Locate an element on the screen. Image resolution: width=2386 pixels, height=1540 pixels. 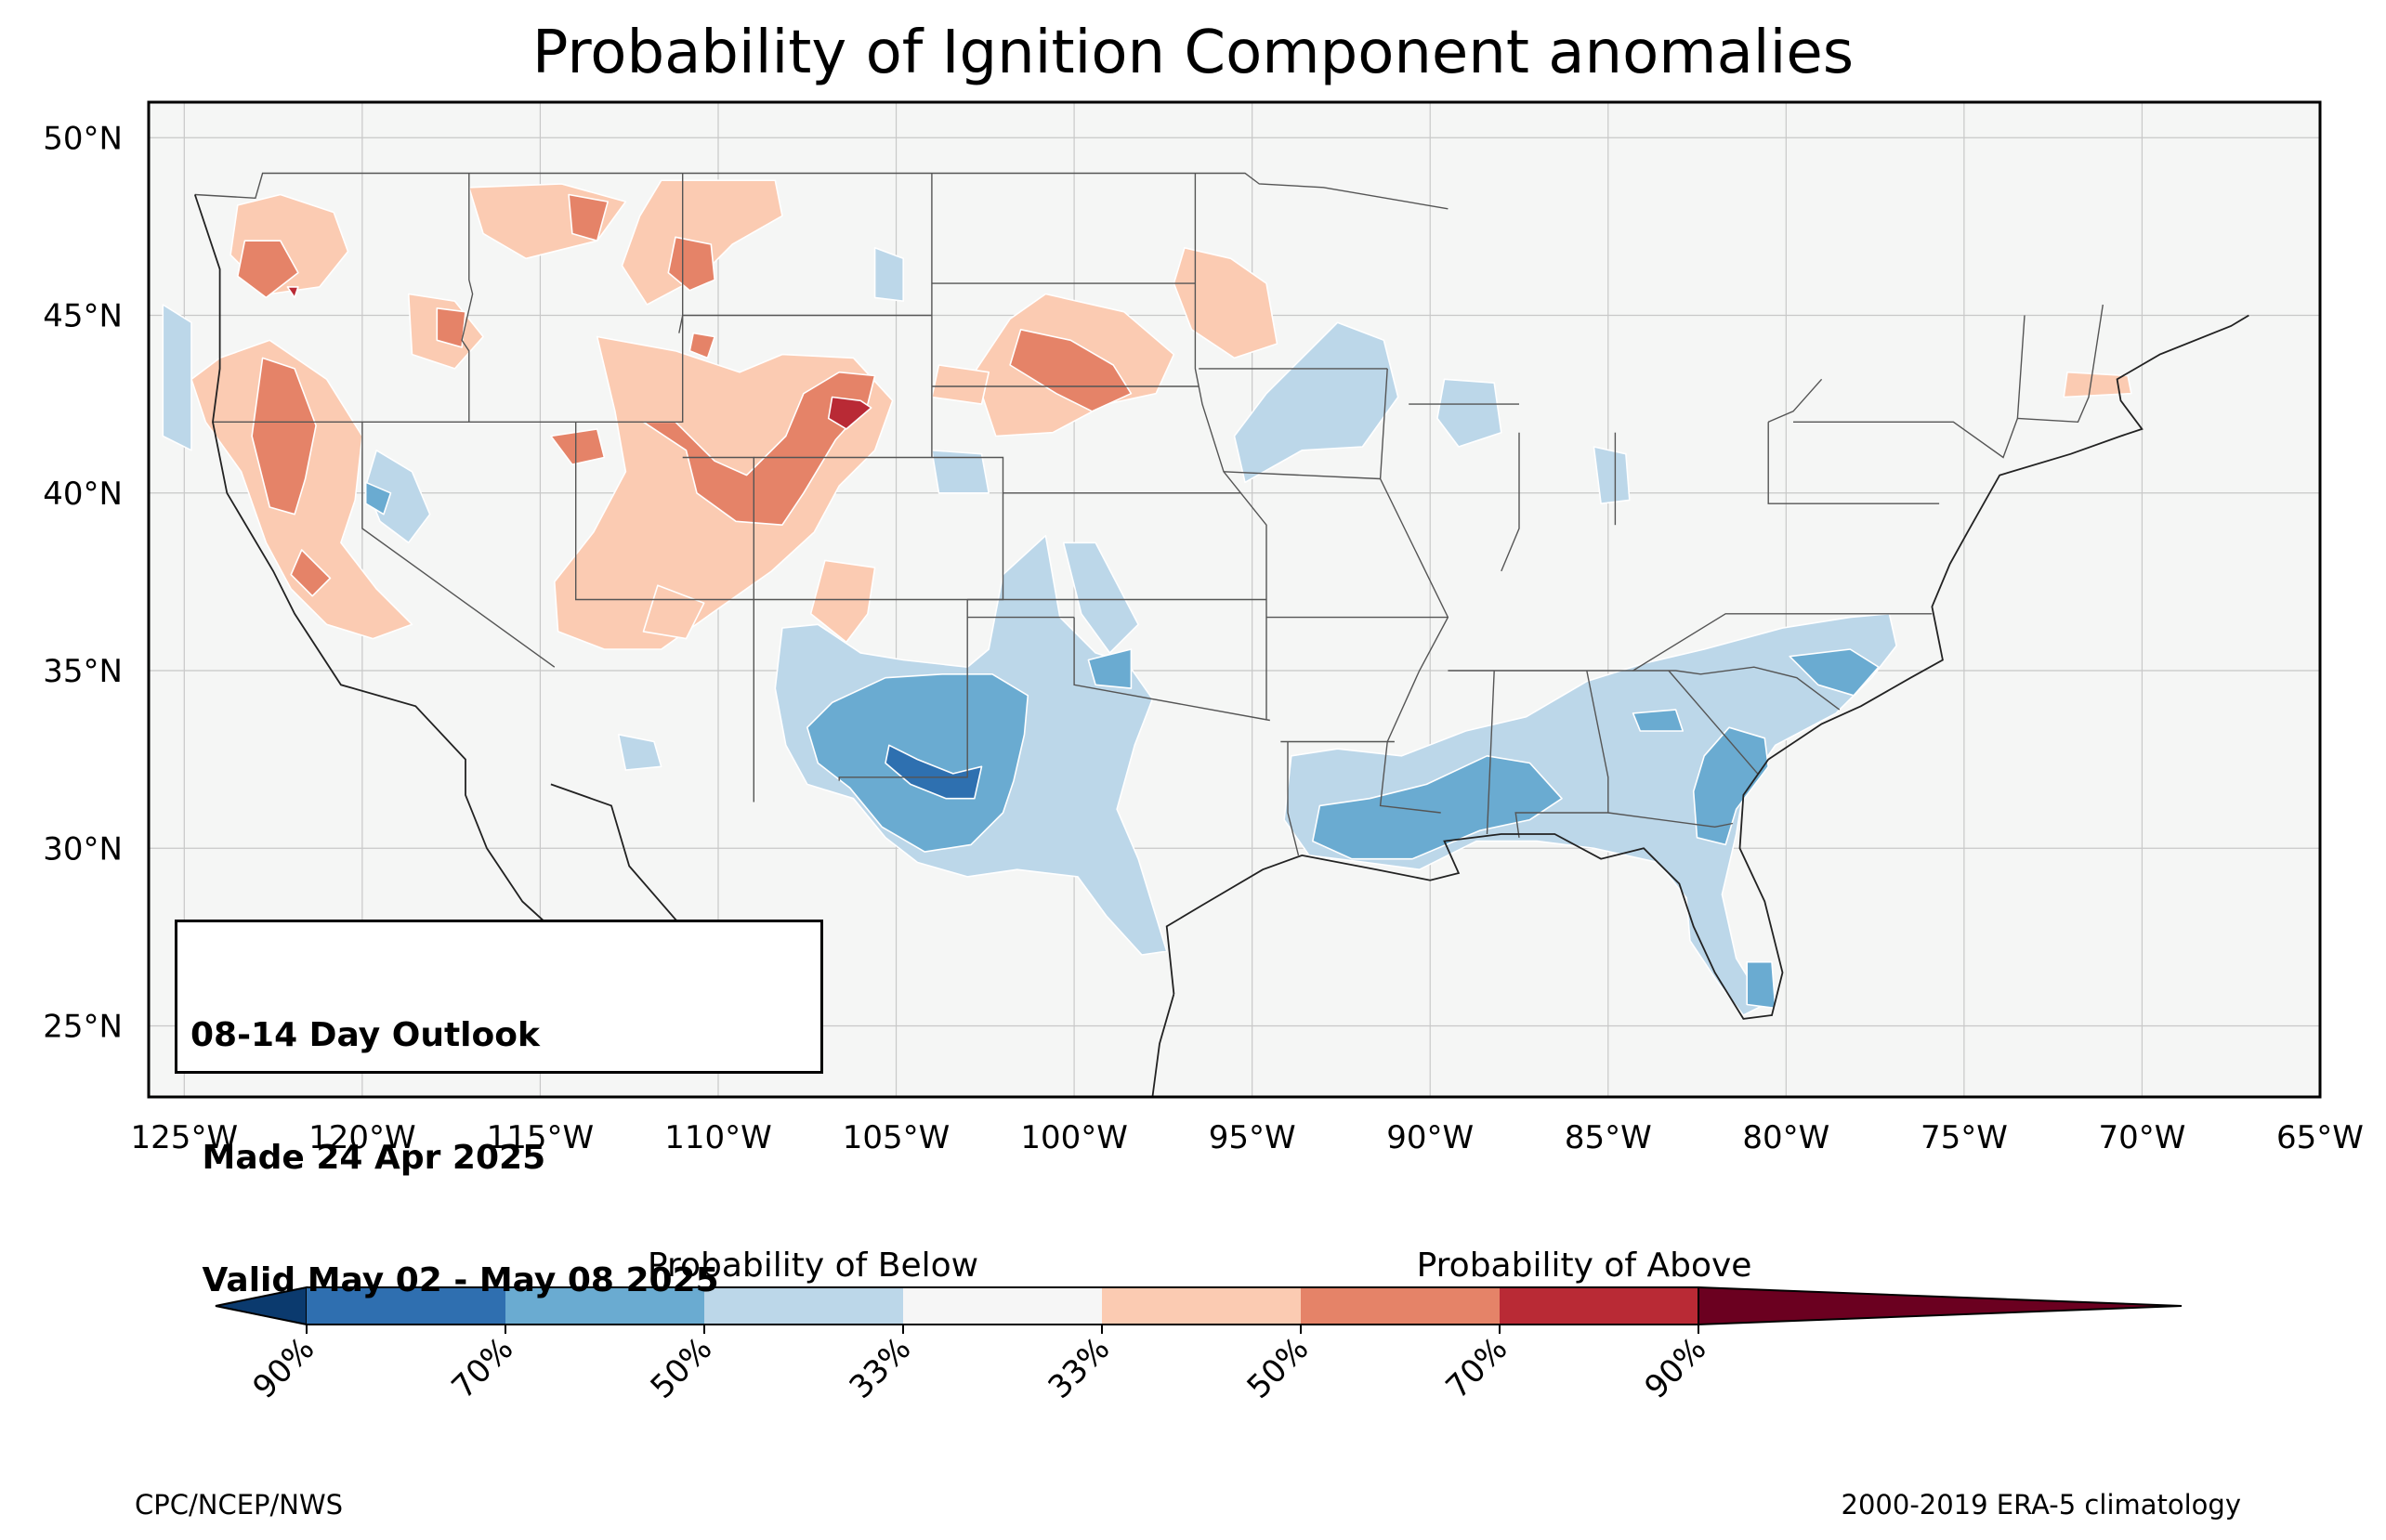
outlook-made-date: Made 24 Apr 2025 is located at coordinates (368, 1158).